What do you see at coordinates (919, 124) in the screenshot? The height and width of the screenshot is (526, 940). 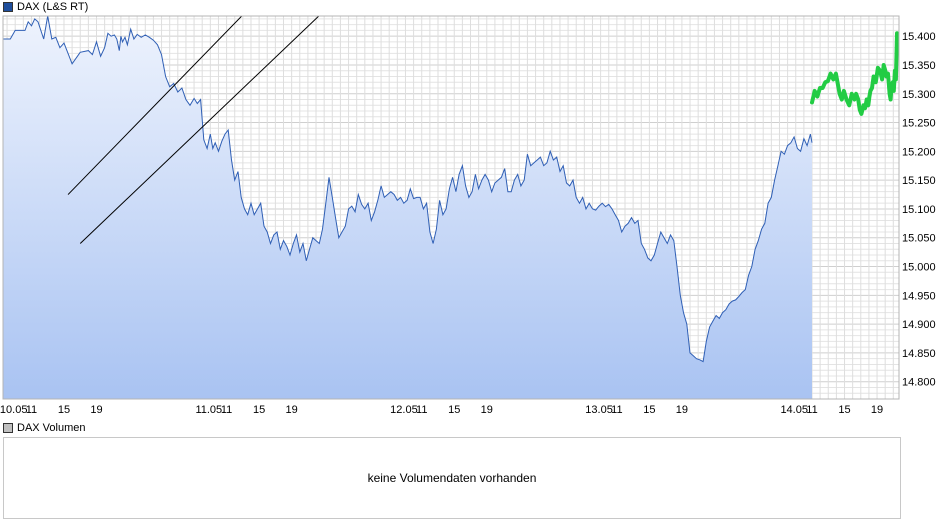 I see `y-tick-label: 15.250` at bounding box center [919, 124].